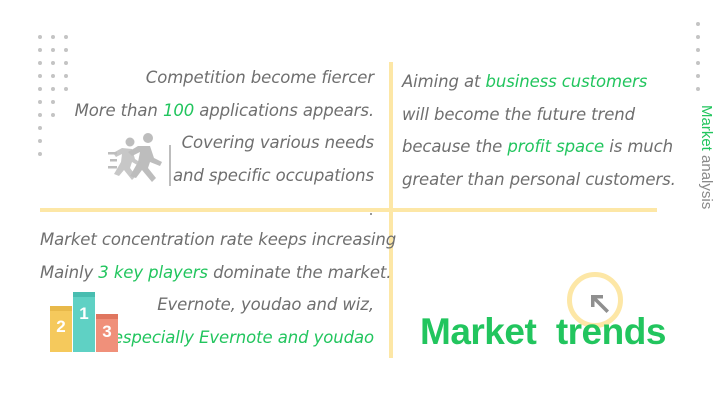  Describe the element at coordinates (600, 304) in the screenshot. I see `trend-arrow-icon` at that location.